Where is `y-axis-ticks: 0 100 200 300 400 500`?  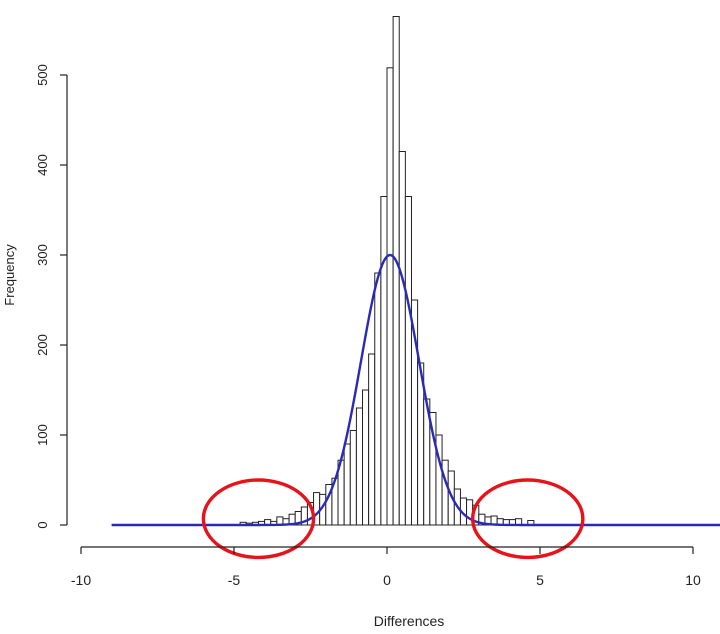 y-axis-ticks: 0 100 200 300 400 500 is located at coordinates (51, 296).